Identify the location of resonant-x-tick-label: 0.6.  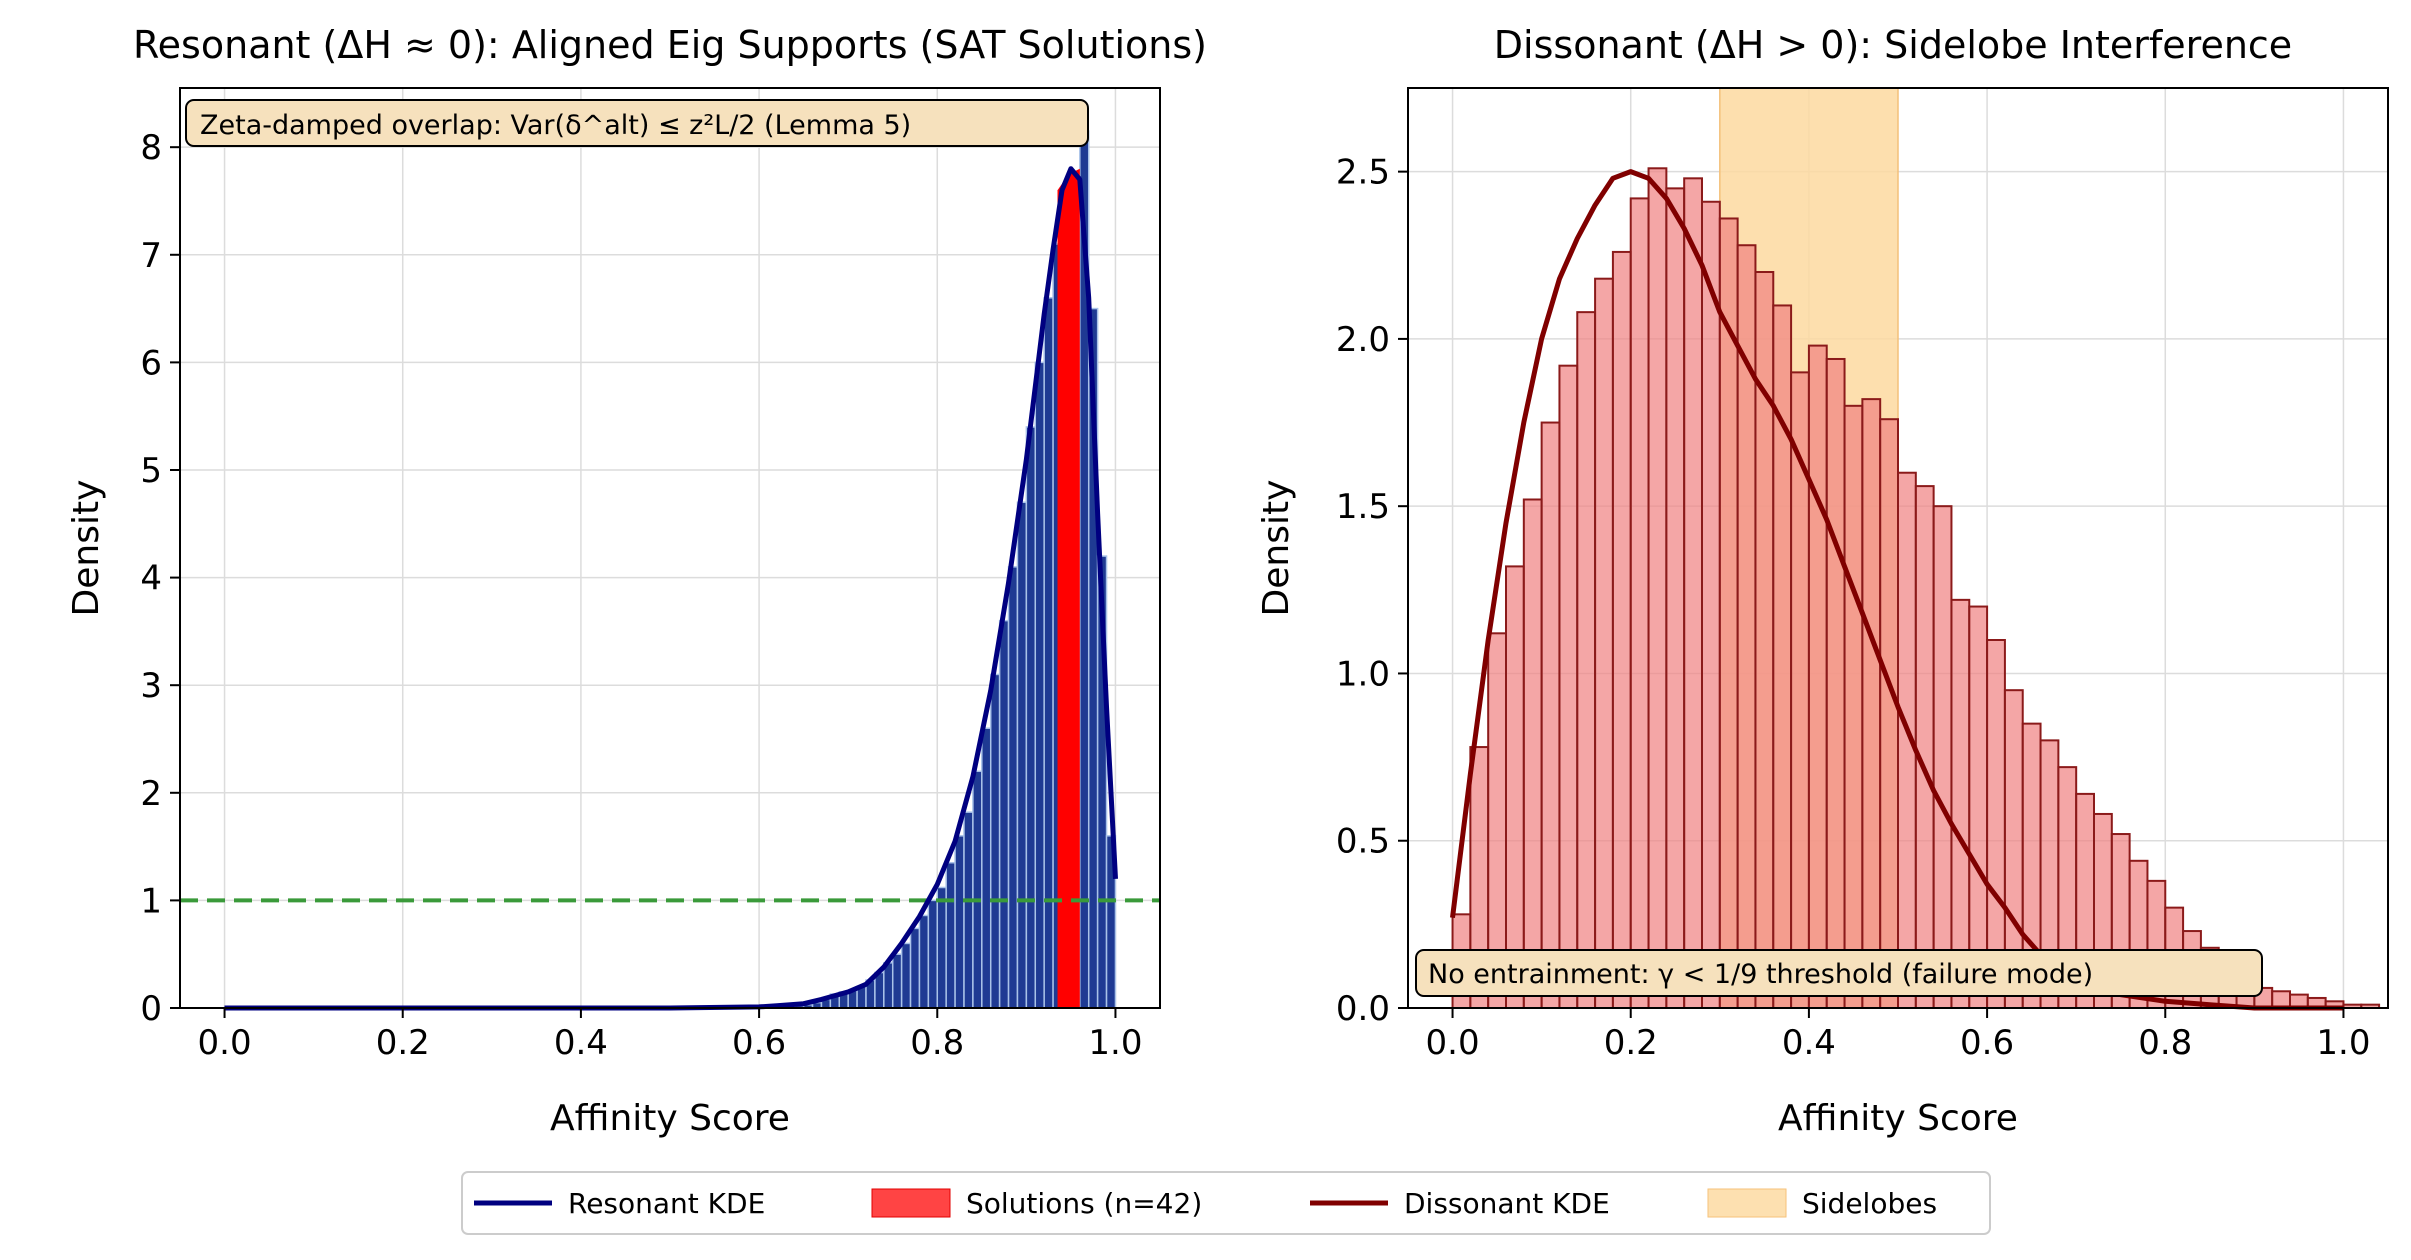
(759, 1043).